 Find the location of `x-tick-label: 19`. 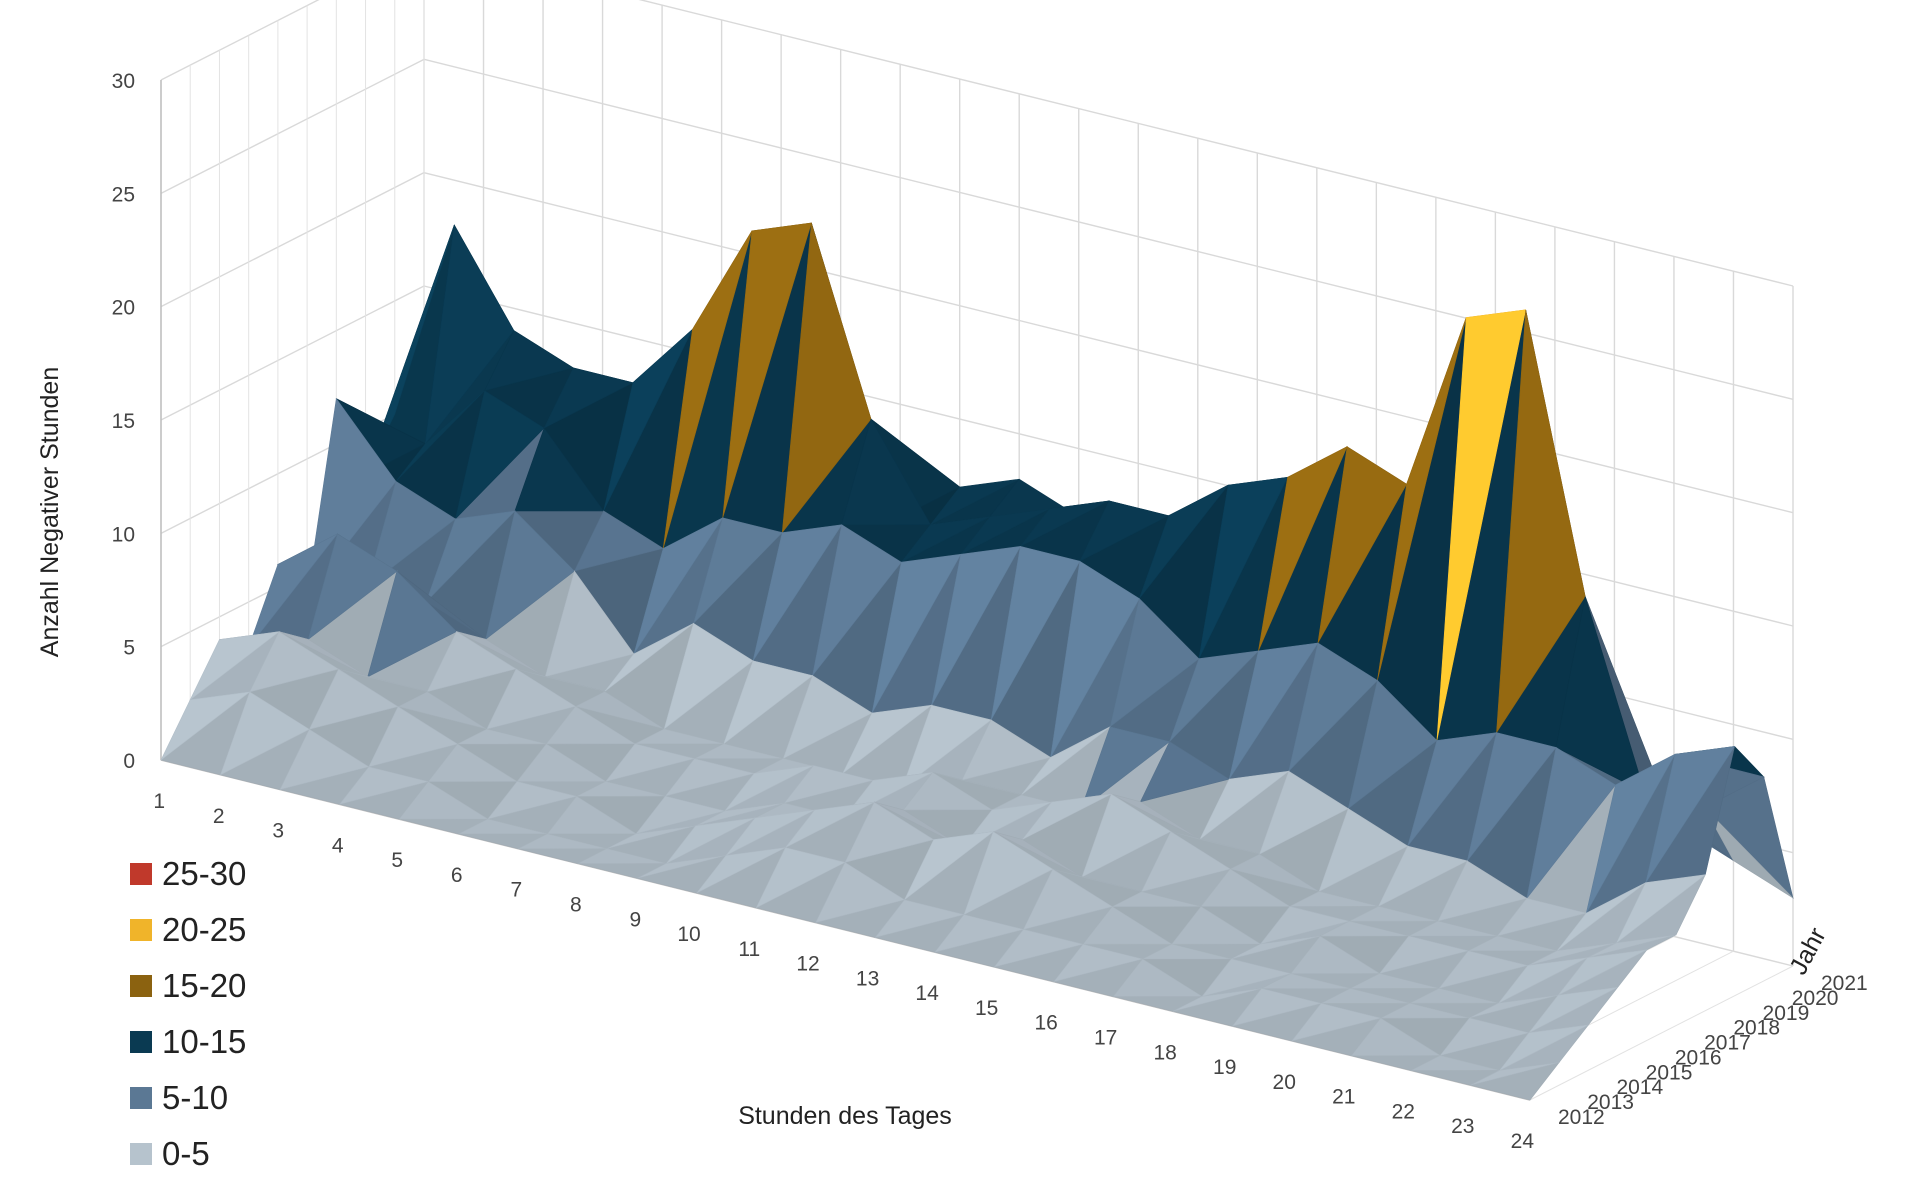

x-tick-label: 19 is located at coordinates (1224, 1067).